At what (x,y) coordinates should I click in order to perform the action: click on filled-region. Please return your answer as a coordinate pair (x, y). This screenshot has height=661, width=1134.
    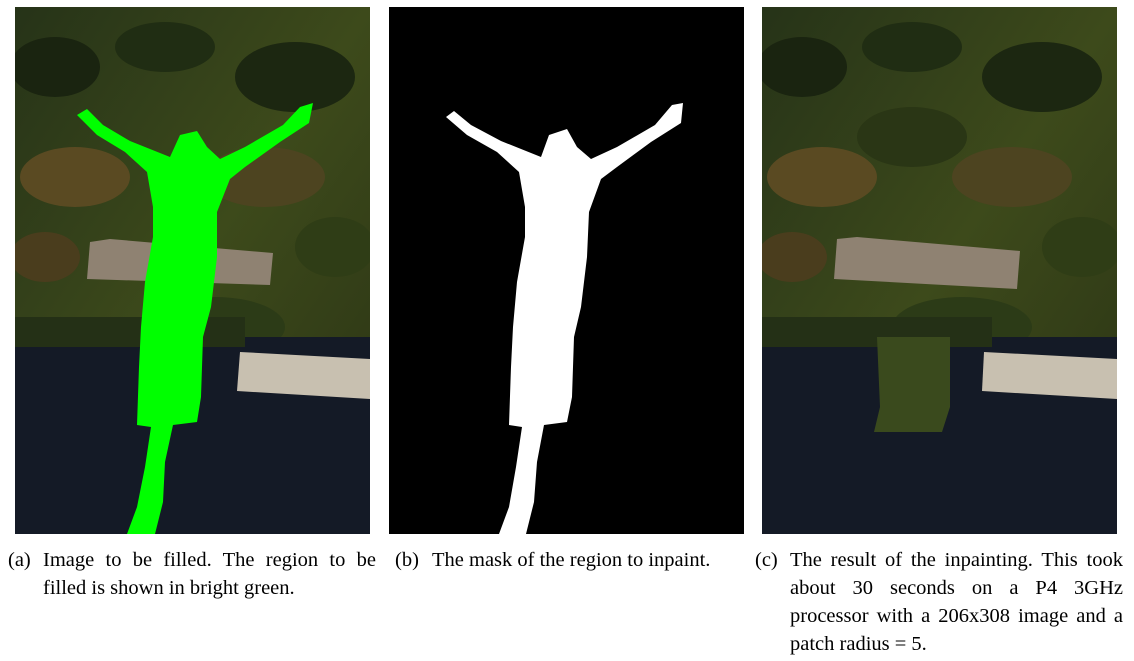
    Looking at the image, I should click on (912, 384).